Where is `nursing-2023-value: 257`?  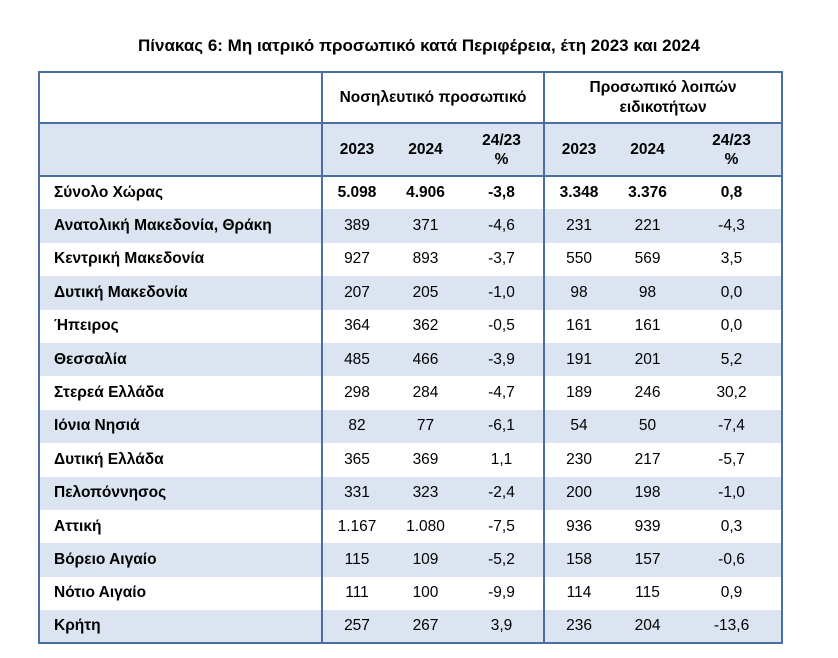
nursing-2023-value: 257 is located at coordinates (356, 627).